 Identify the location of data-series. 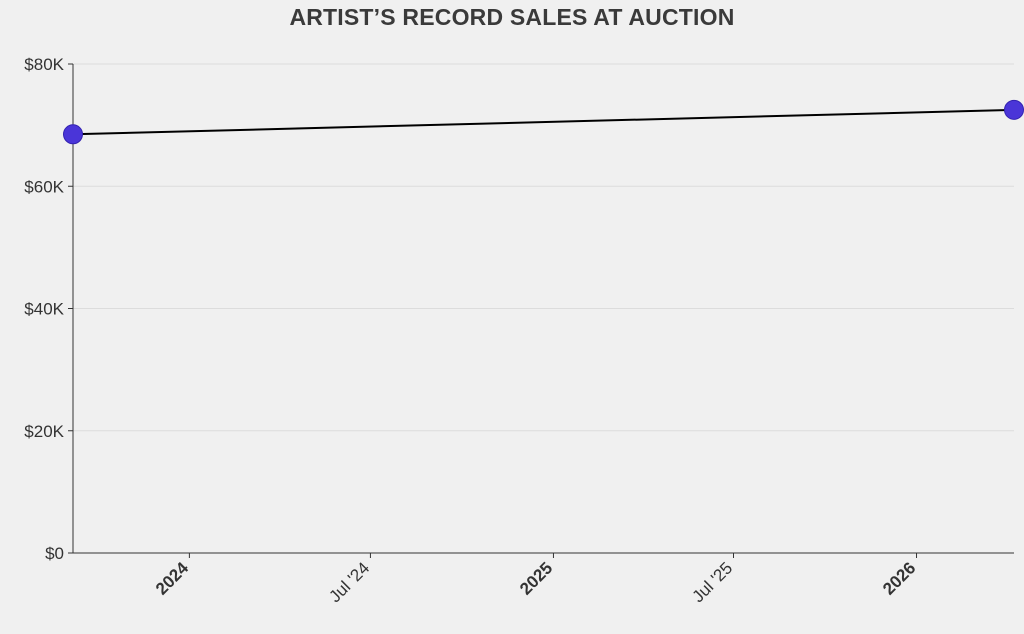
(543, 122).